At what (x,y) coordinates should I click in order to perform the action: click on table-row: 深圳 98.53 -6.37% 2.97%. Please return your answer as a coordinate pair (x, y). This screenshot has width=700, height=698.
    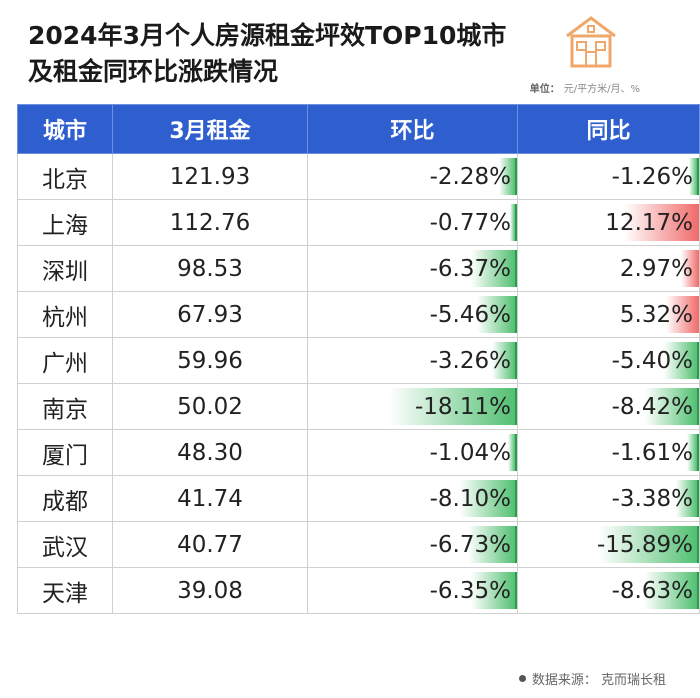
    Looking at the image, I should click on (358, 268).